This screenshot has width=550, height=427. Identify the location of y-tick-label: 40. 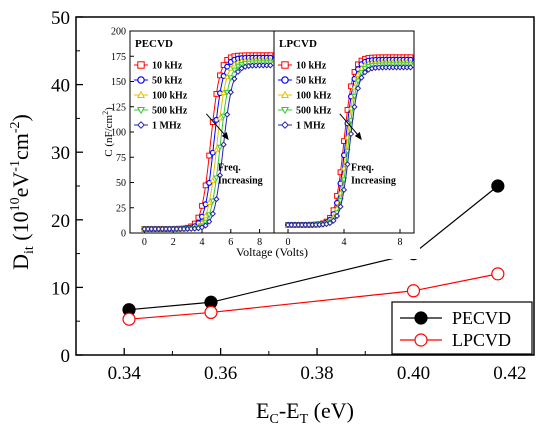
(60, 86).